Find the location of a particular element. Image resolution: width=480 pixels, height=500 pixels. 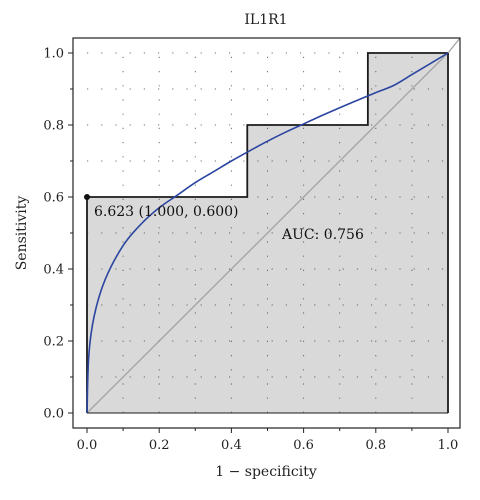

x-tick-label: 0.6 is located at coordinates (303, 445).